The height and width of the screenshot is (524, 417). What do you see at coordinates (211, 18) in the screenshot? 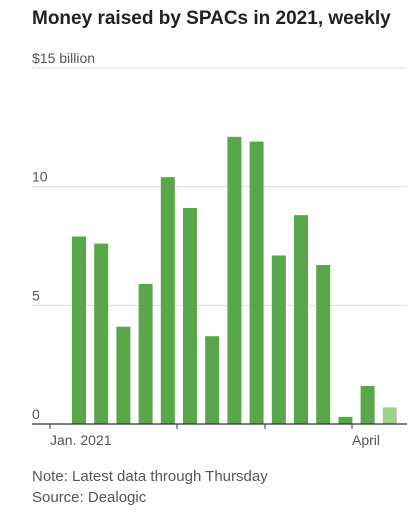
I see `chart-title: Money raised by SPACs in 2021, weekly` at bounding box center [211, 18].